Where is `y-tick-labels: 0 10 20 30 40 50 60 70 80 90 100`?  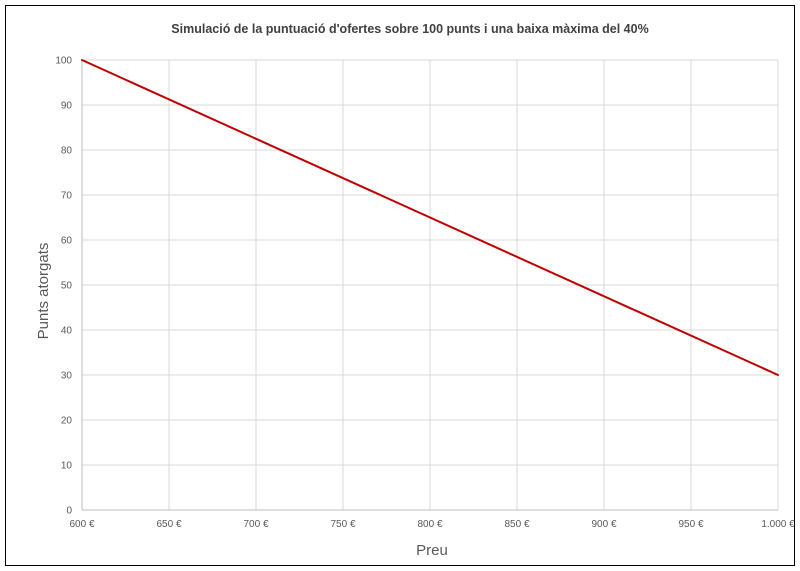
y-tick-labels: 0 10 20 30 40 50 60 70 80 90 100 is located at coordinates (63, 286).